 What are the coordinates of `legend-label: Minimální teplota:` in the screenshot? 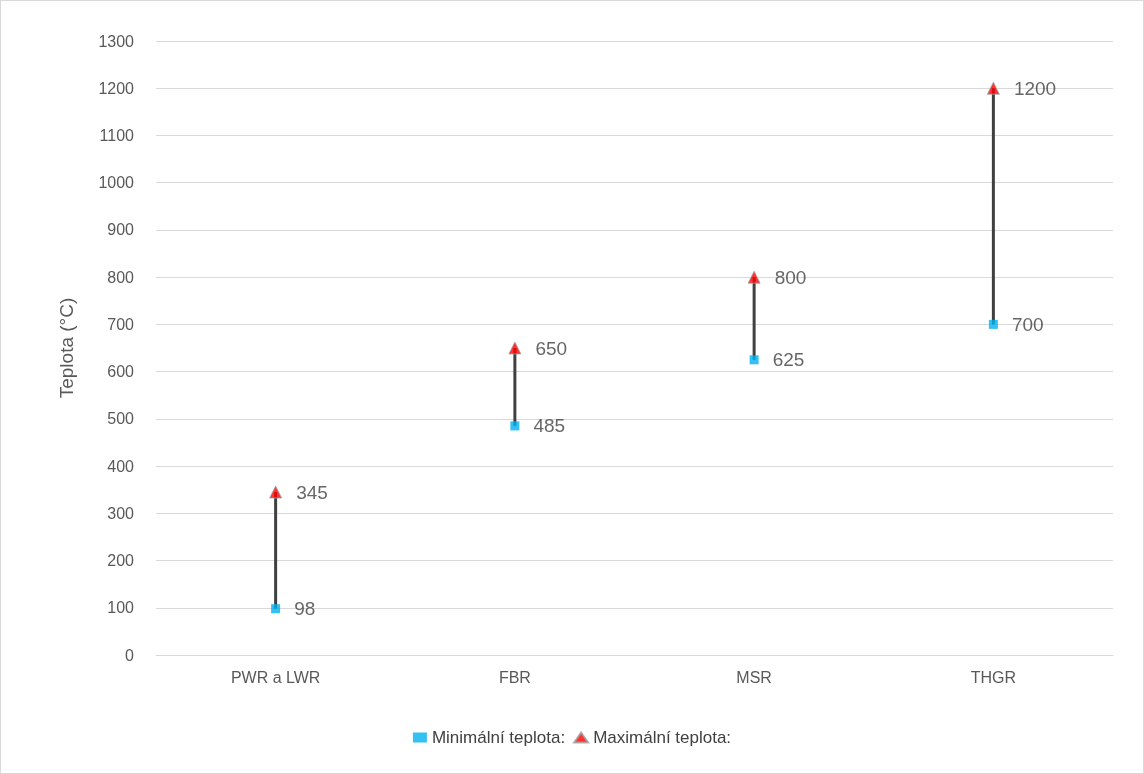 It's located at (498, 737).